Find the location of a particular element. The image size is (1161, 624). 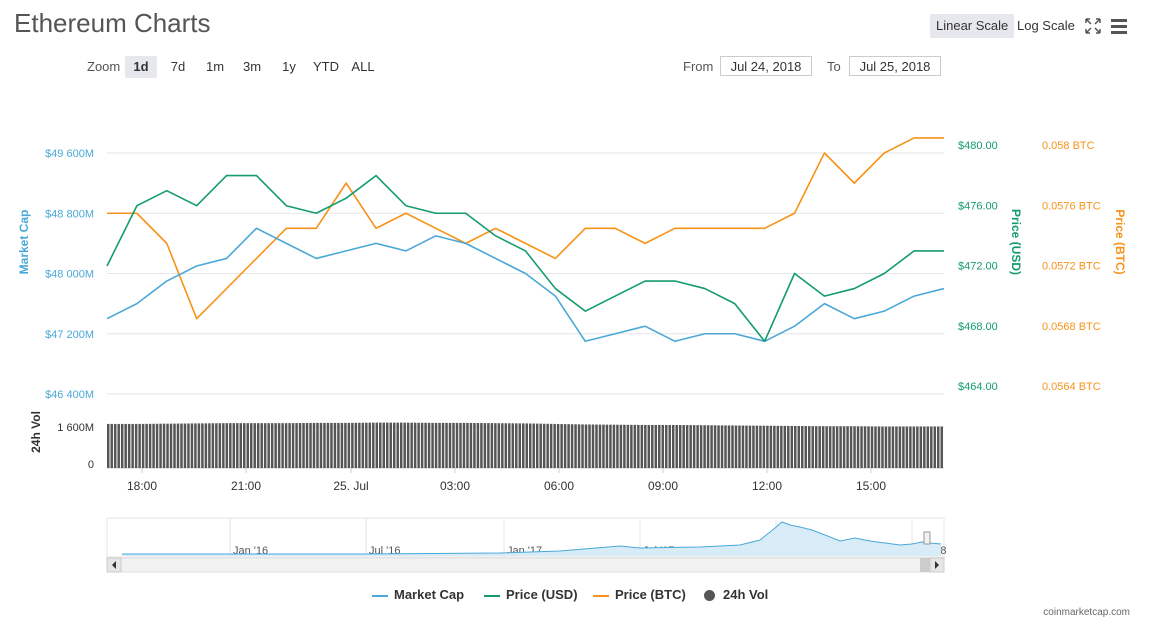

log-scale-button: Log Scale is located at coordinates (1046, 25).